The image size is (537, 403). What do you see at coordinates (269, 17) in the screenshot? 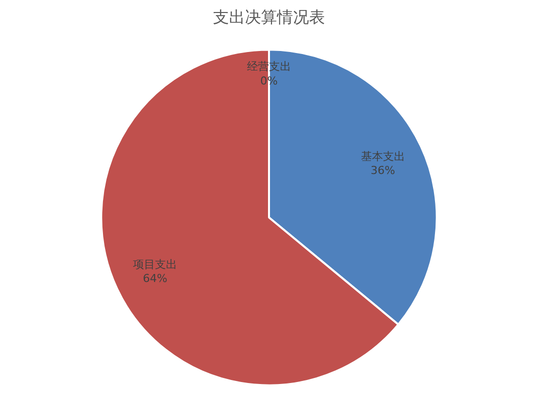
I see `chart-title: 支出决算情况表` at bounding box center [269, 17].